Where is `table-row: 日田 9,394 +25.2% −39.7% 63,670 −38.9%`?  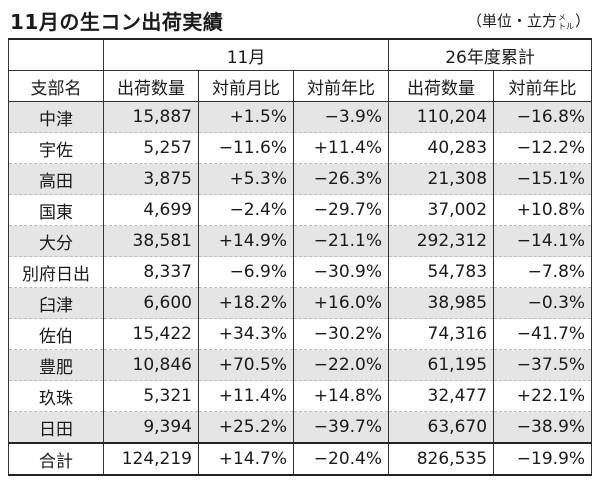
table-row: 日田 9,394 +25.2% −39.7% 63,670 −38.9% is located at coordinates (300, 427).